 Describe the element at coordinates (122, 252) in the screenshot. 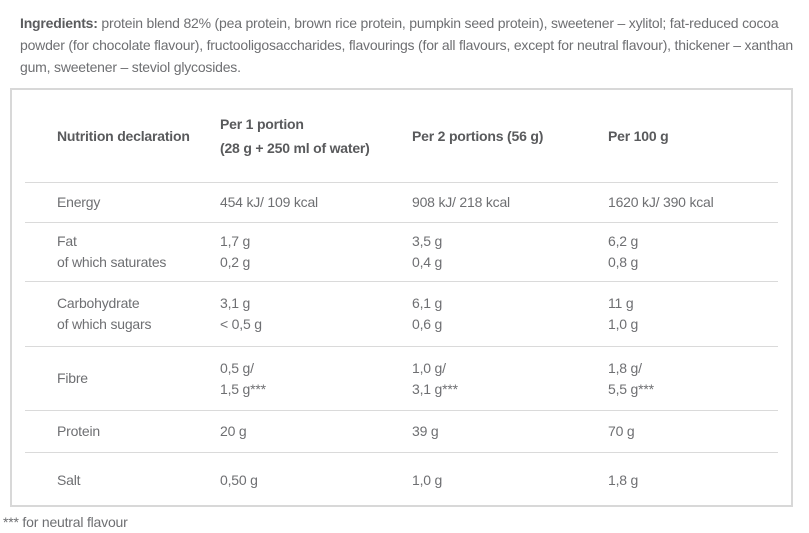

I see `row-label-cell: Fat of which saturates` at that location.